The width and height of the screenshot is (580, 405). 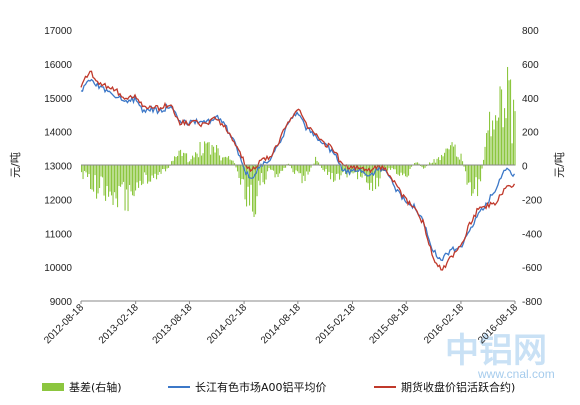 What do you see at coordinates (15, 165) in the screenshot?
I see `left-axis-label: 元/吨` at bounding box center [15, 165].